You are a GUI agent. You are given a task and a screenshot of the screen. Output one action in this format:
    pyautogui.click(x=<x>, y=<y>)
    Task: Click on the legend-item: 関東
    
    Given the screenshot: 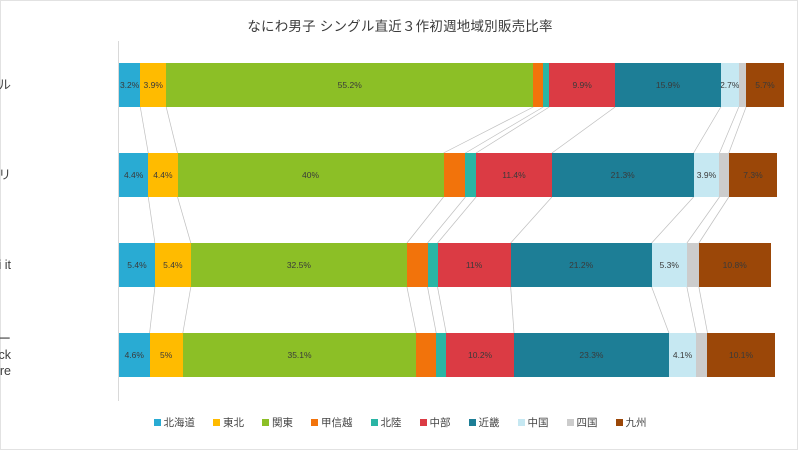 What is the action you would take?
    pyautogui.click(x=277, y=422)
    